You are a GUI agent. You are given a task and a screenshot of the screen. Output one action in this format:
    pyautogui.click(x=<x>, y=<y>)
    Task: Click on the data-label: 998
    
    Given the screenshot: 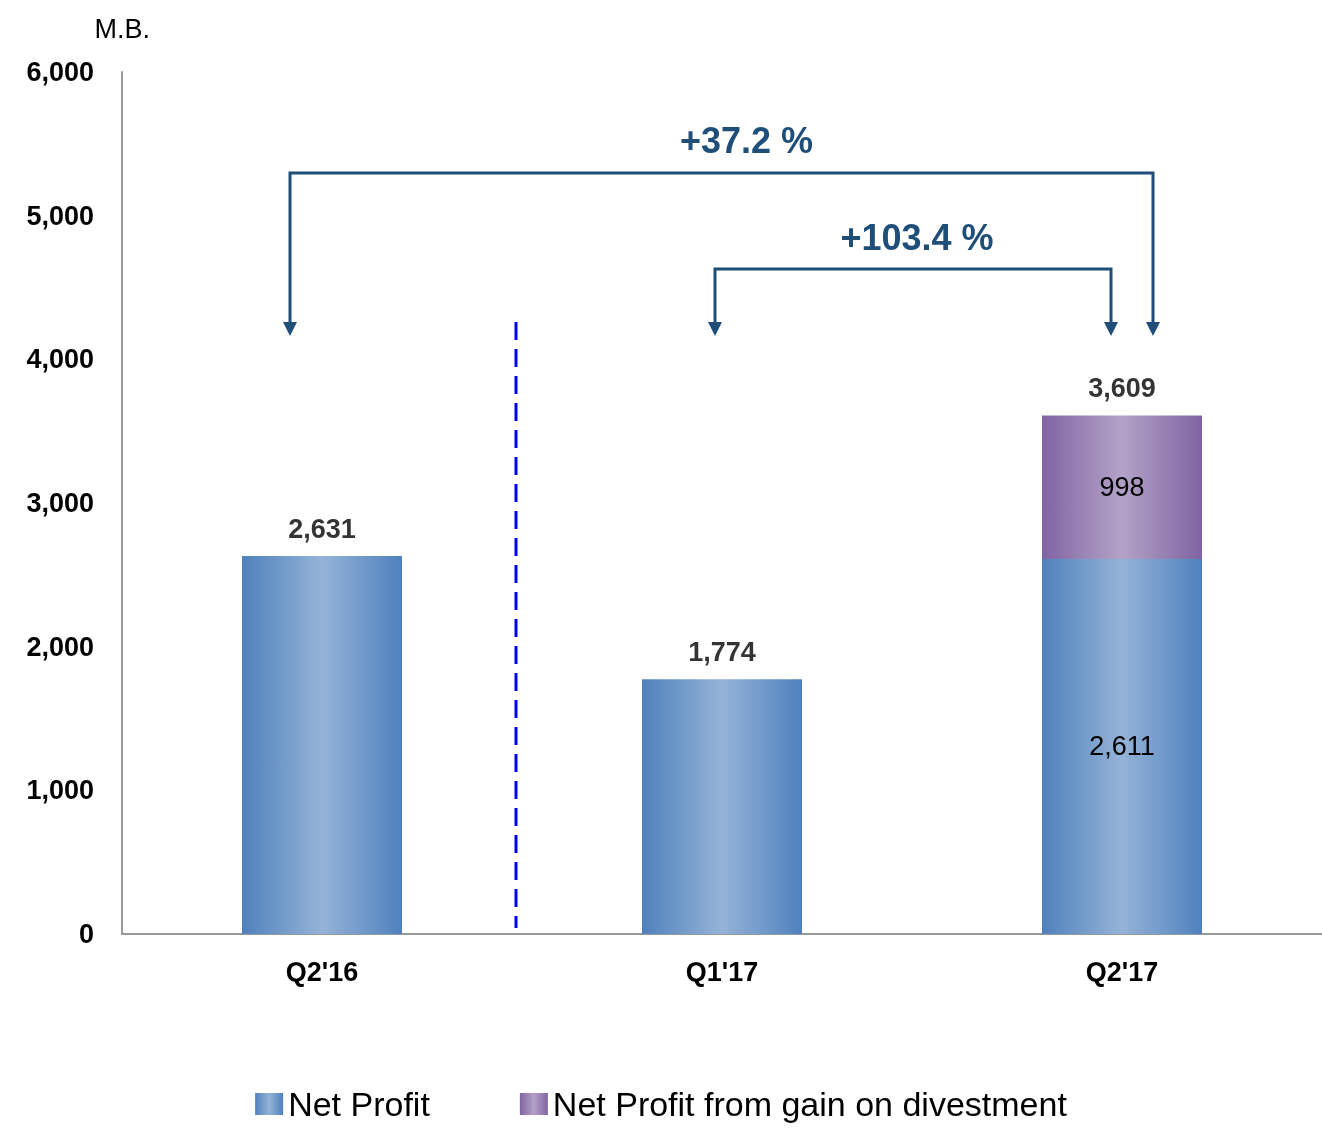 What is the action you would take?
    pyautogui.click(x=1122, y=487)
    